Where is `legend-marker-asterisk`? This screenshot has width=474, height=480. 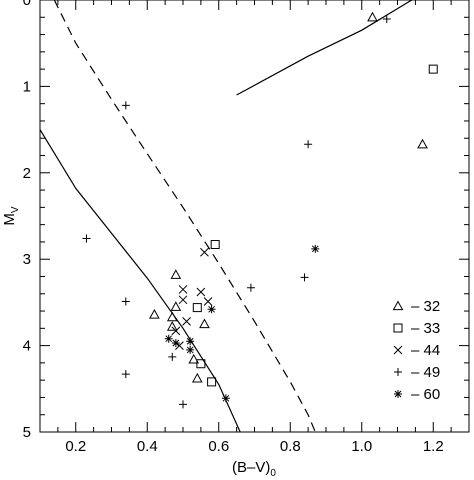
legend-marker-asterisk is located at coordinates (398, 394).